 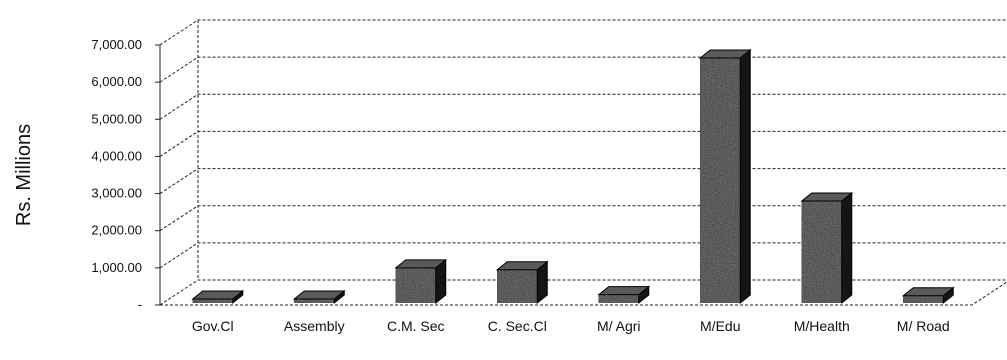 What do you see at coordinates (116, 193) in the screenshot?
I see `y-tick-label: 3,000.00` at bounding box center [116, 193].